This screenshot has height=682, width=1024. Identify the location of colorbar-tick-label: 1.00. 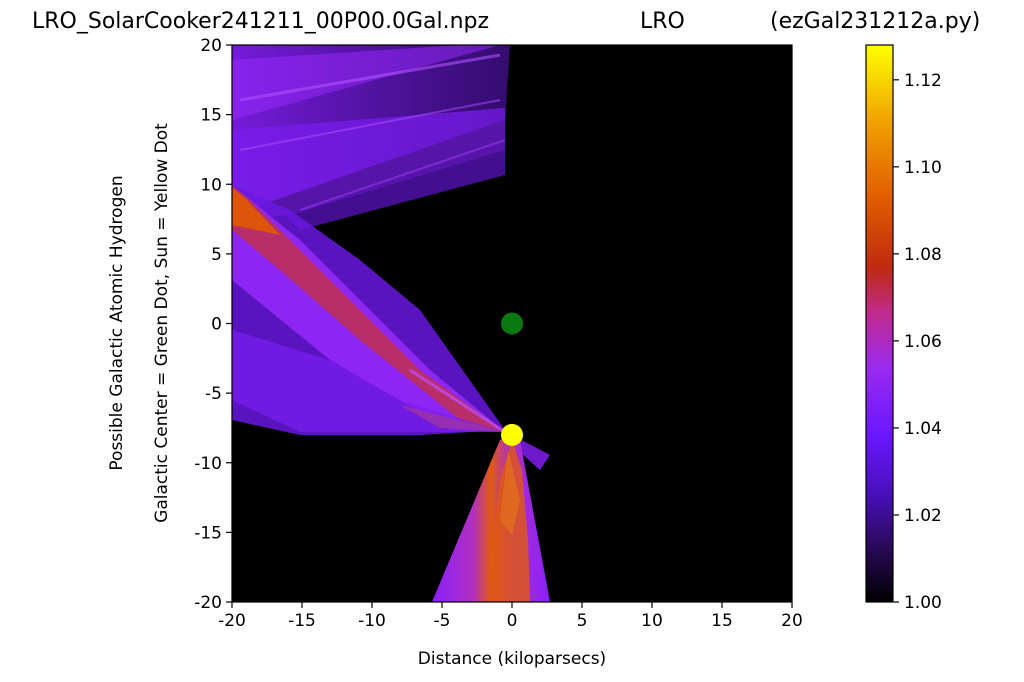
(923, 603).